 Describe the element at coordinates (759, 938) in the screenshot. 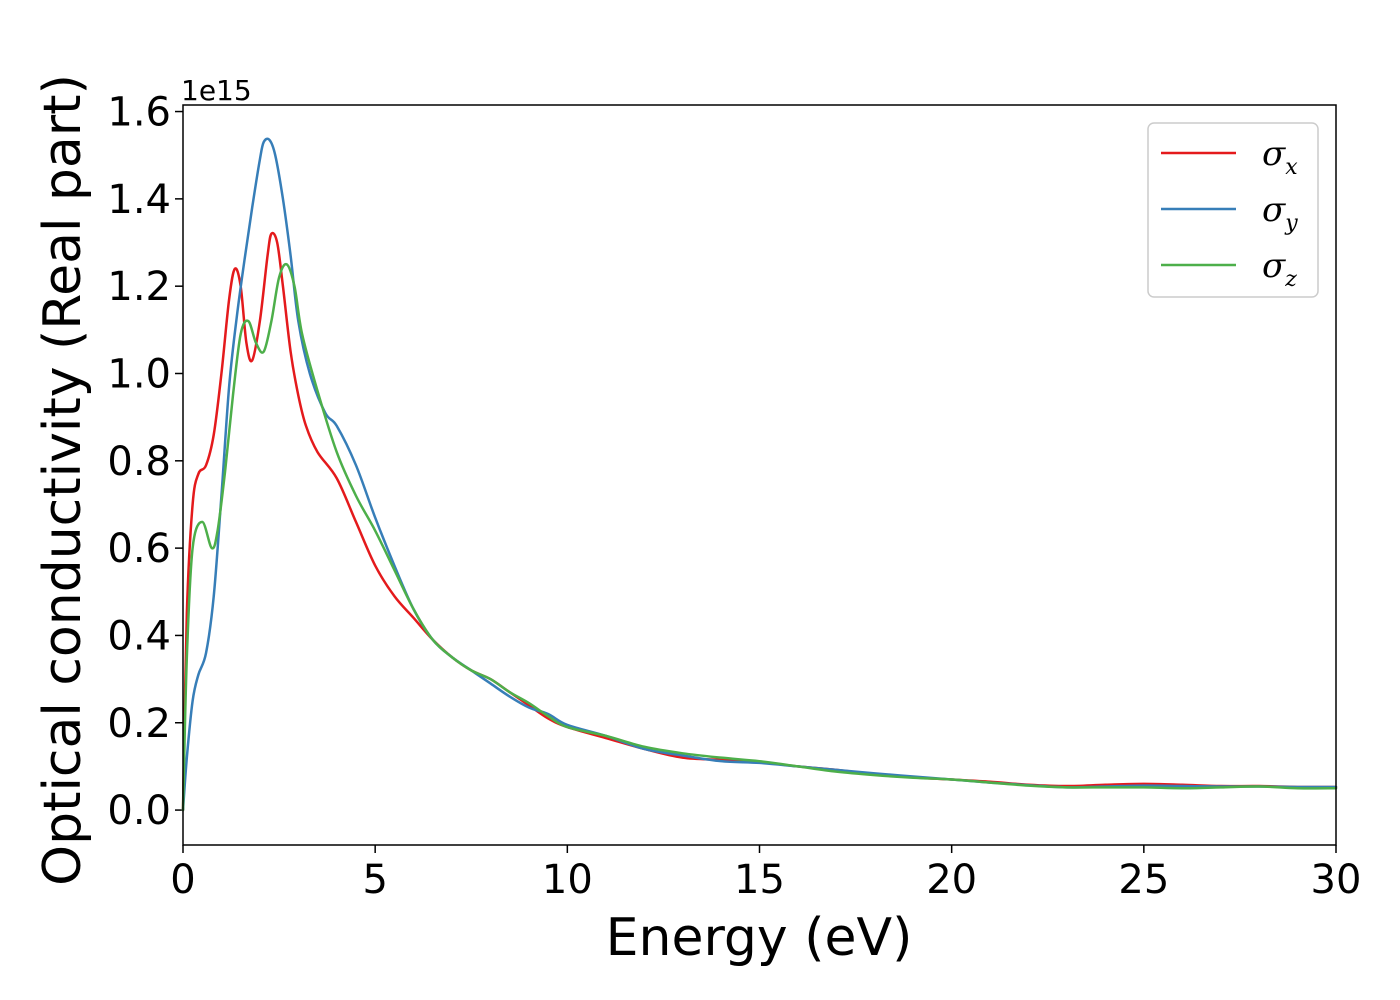

I see `x-axis-label: Energy (eV)` at that location.